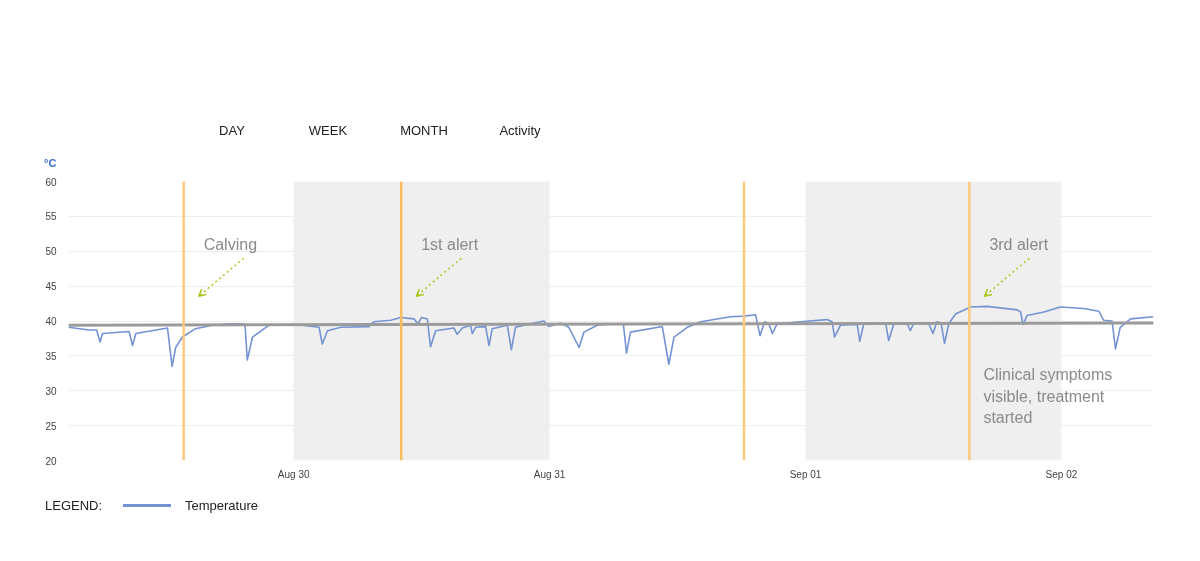 This screenshot has height=561, width=1200. What do you see at coordinates (51, 252) in the screenshot?
I see `y-tick-label: 50` at bounding box center [51, 252].